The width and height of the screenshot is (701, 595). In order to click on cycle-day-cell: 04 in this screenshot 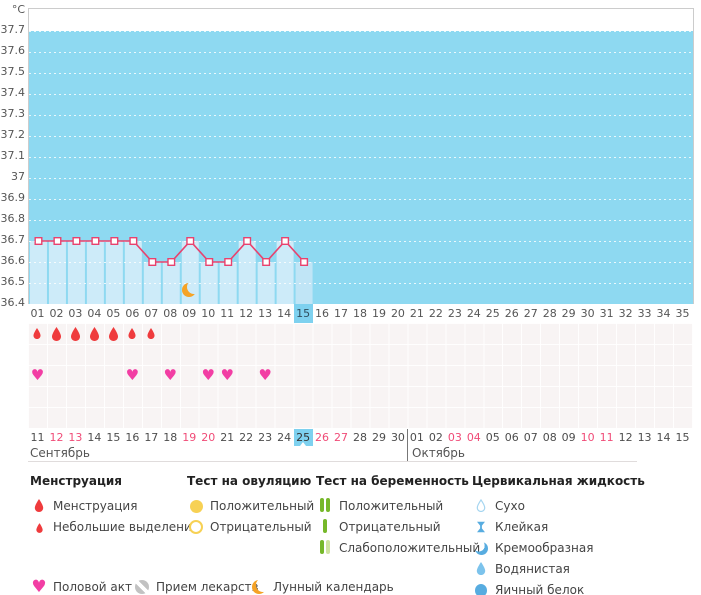, I will do `click(94, 313)`.